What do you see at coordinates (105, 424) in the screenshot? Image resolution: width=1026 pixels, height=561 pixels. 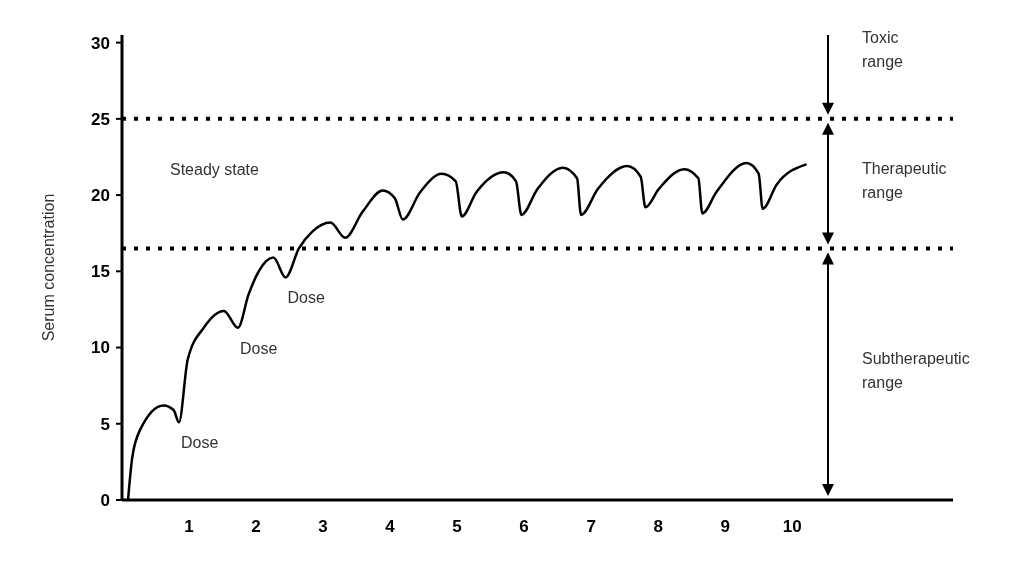 I see `y-tick-label: 5` at bounding box center [105, 424].